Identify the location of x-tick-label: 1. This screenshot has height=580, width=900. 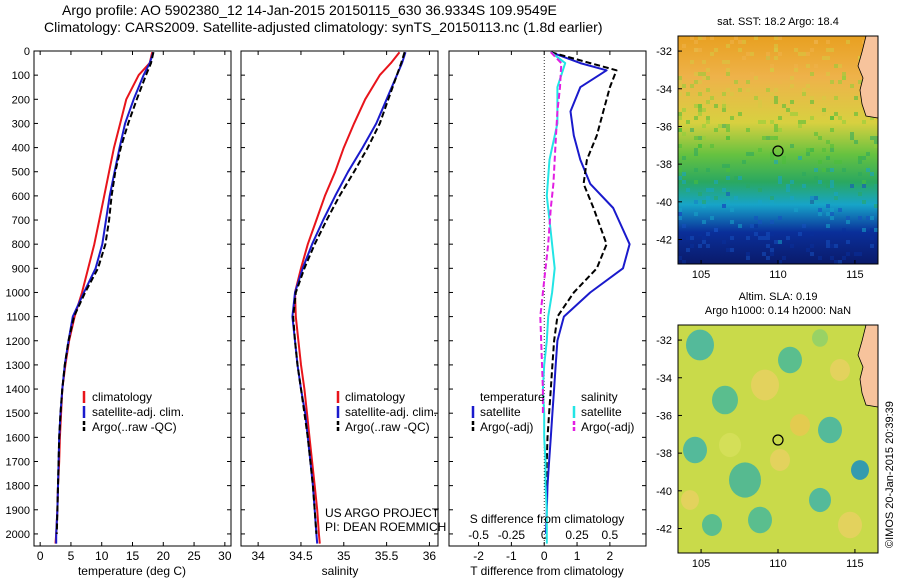
(577, 556).